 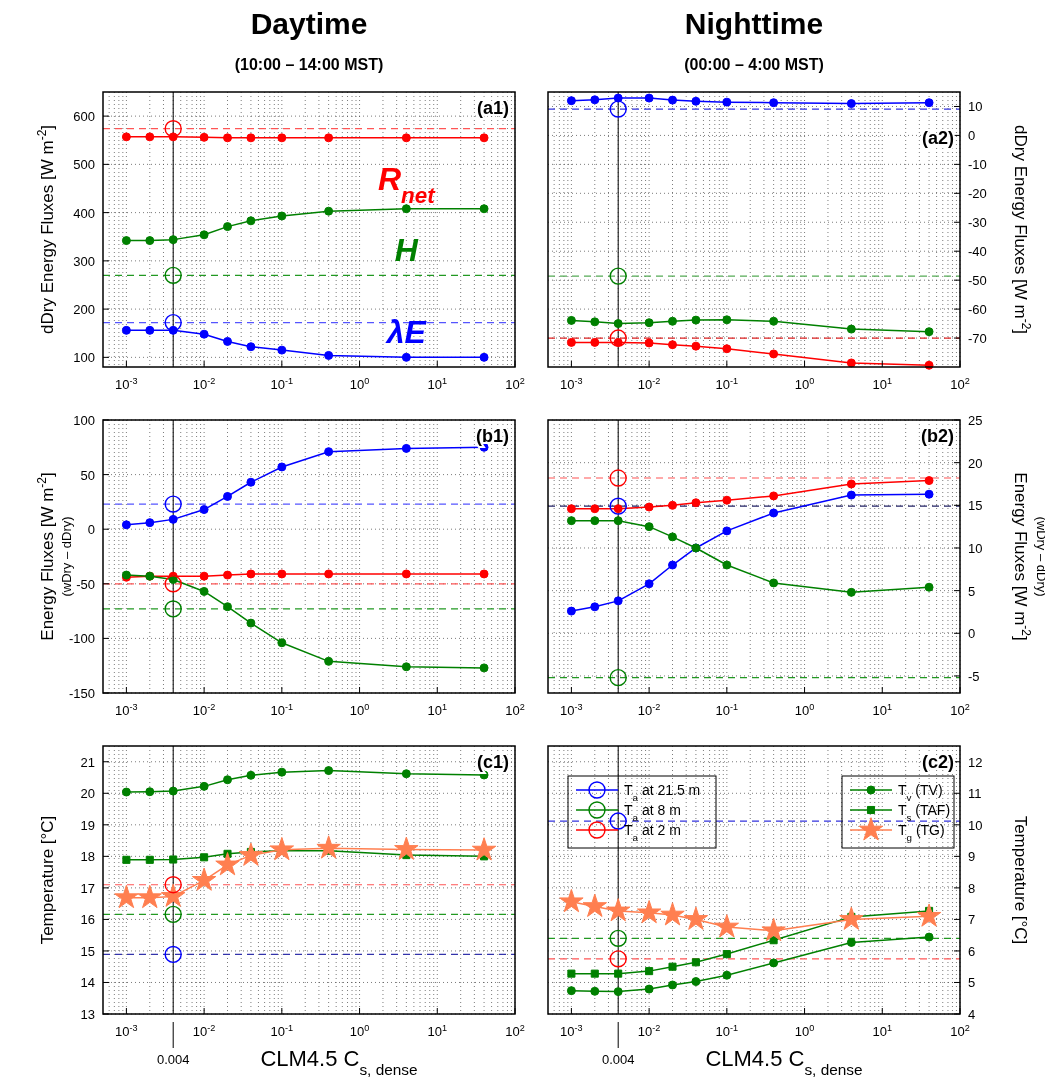 What do you see at coordinates (975, 762) in the screenshot?
I see `y-tick-label: 12` at bounding box center [975, 762].